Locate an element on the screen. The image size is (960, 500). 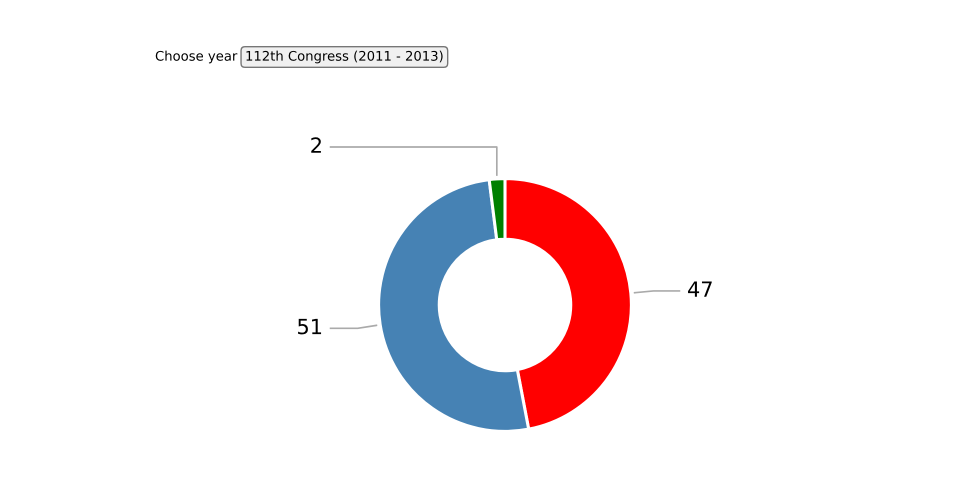
text: Choose year is located at coordinates (197, 57).